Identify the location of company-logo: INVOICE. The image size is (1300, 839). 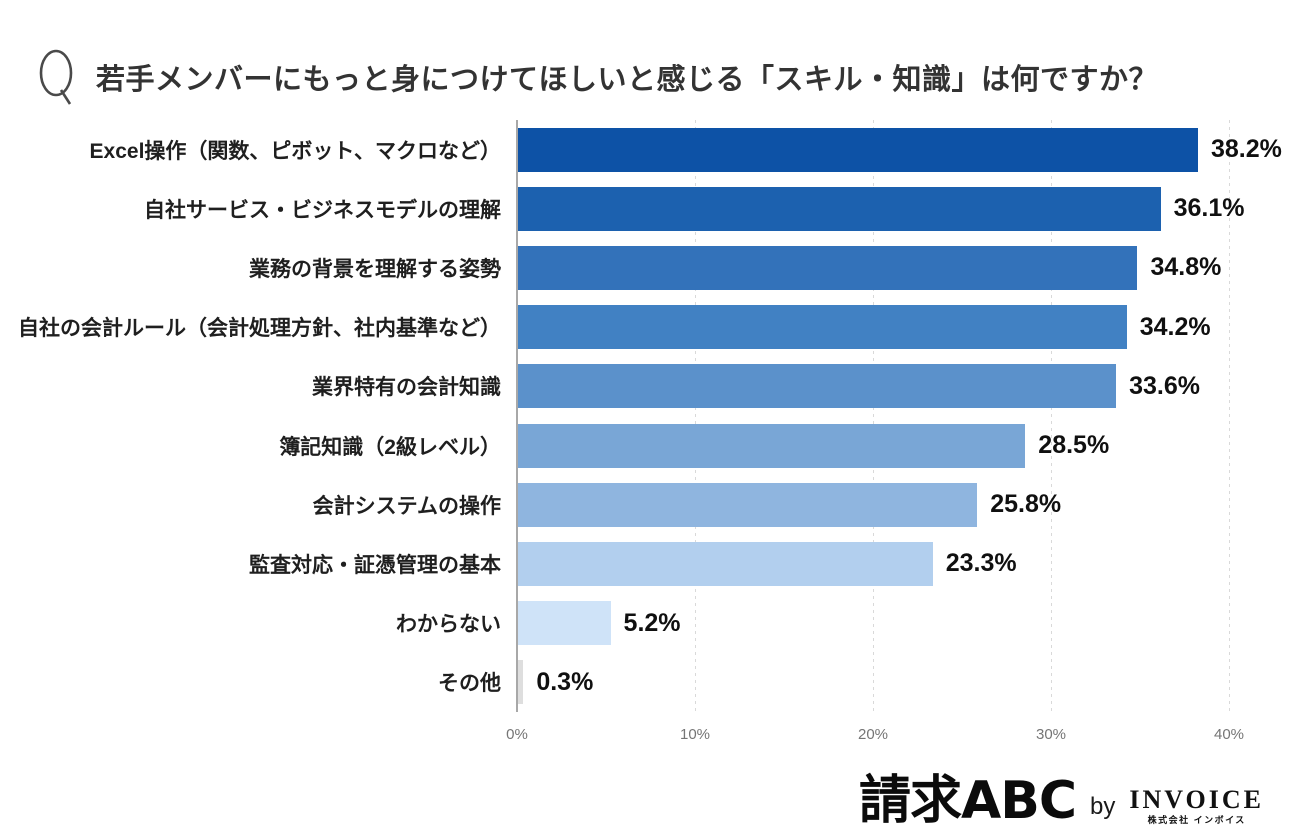
(1196, 799).